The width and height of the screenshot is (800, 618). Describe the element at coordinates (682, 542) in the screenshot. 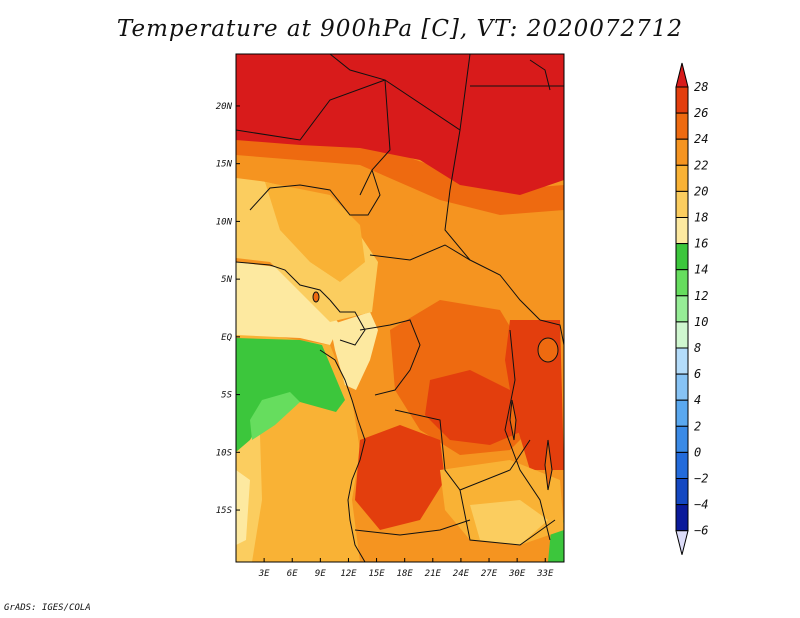

I see `colorbar-bottom-arrow` at that location.